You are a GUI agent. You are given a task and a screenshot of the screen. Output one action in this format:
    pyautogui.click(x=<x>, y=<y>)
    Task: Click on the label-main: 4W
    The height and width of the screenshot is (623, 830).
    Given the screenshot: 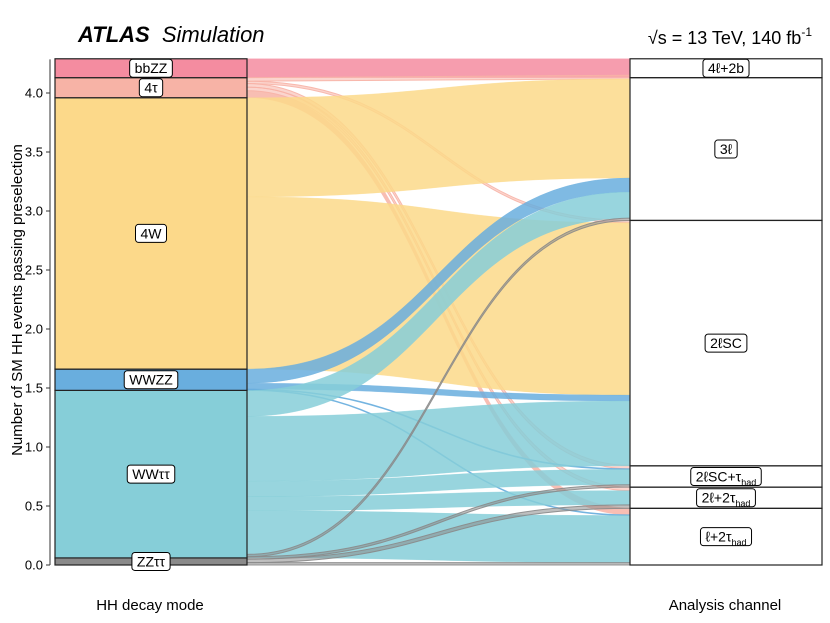 What is the action you would take?
    pyautogui.click(x=152, y=233)
    